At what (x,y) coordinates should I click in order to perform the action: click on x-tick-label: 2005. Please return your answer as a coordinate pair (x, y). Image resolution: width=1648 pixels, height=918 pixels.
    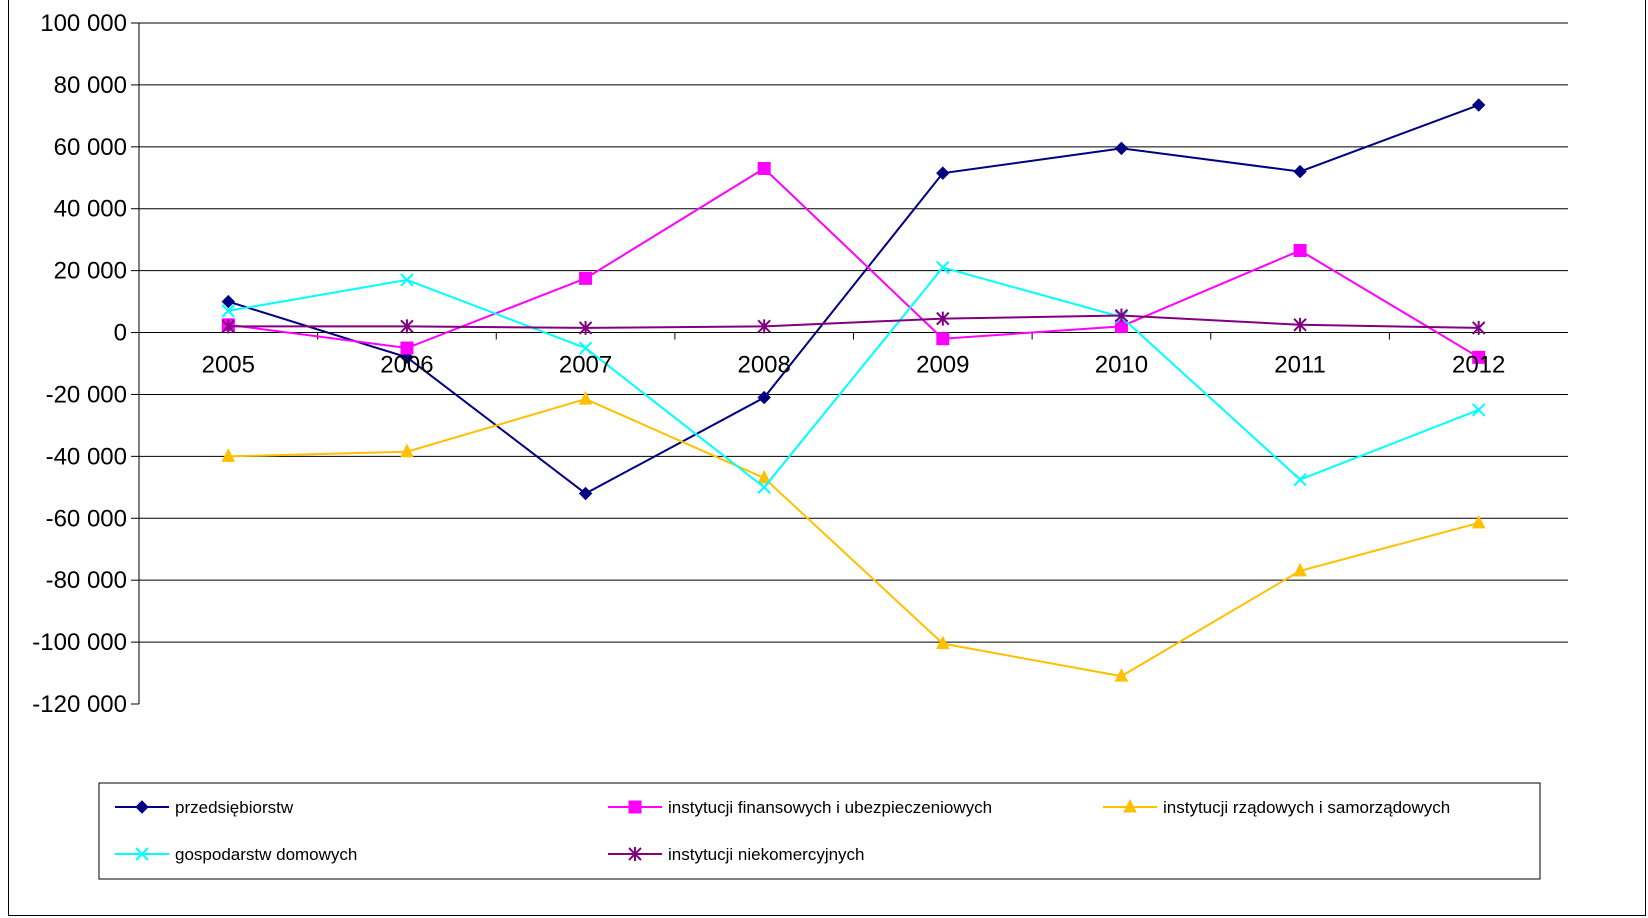
    Looking at the image, I should click on (228, 365).